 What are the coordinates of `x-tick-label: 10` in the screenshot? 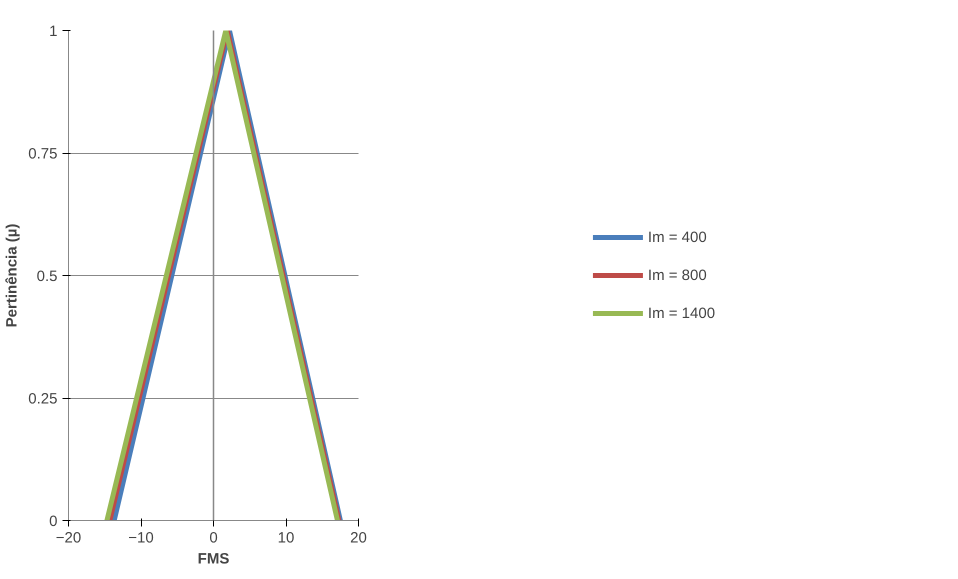 It's located at (286, 538).